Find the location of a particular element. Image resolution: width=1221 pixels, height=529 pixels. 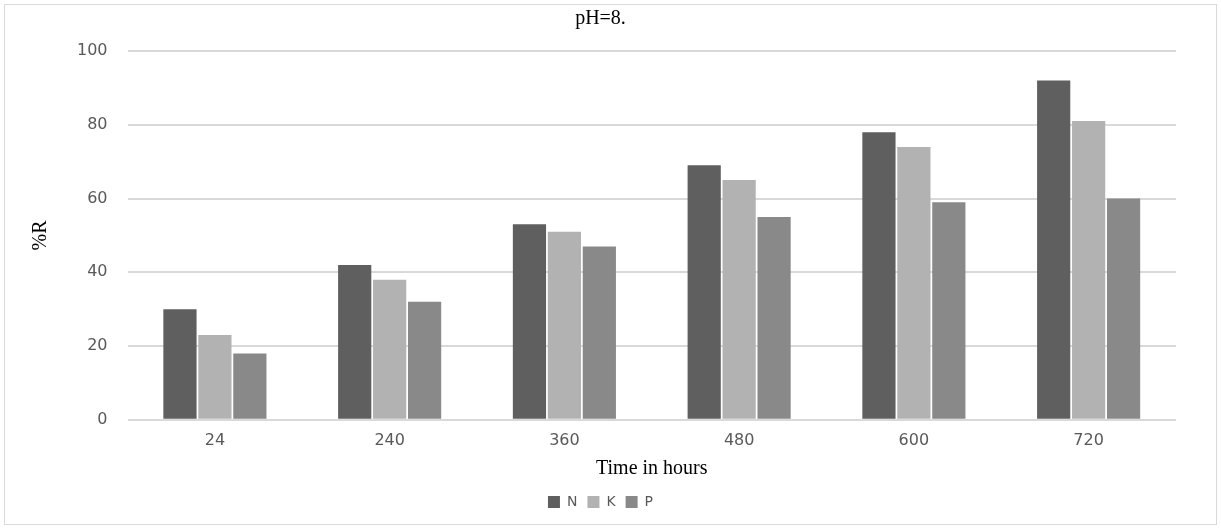

y-tick-label: 40 is located at coordinates (97, 271).